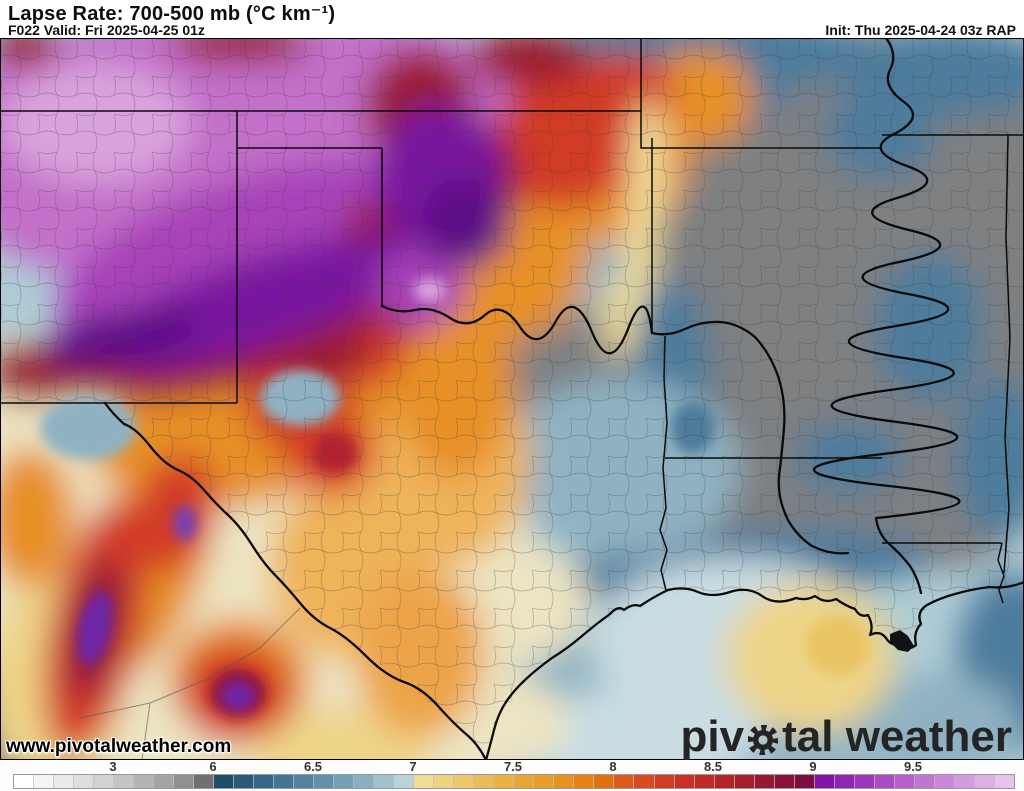 This screenshot has height=791, width=1024. Describe the element at coordinates (213, 766) in the screenshot. I see `colorbar-tick-label: 6` at that location.